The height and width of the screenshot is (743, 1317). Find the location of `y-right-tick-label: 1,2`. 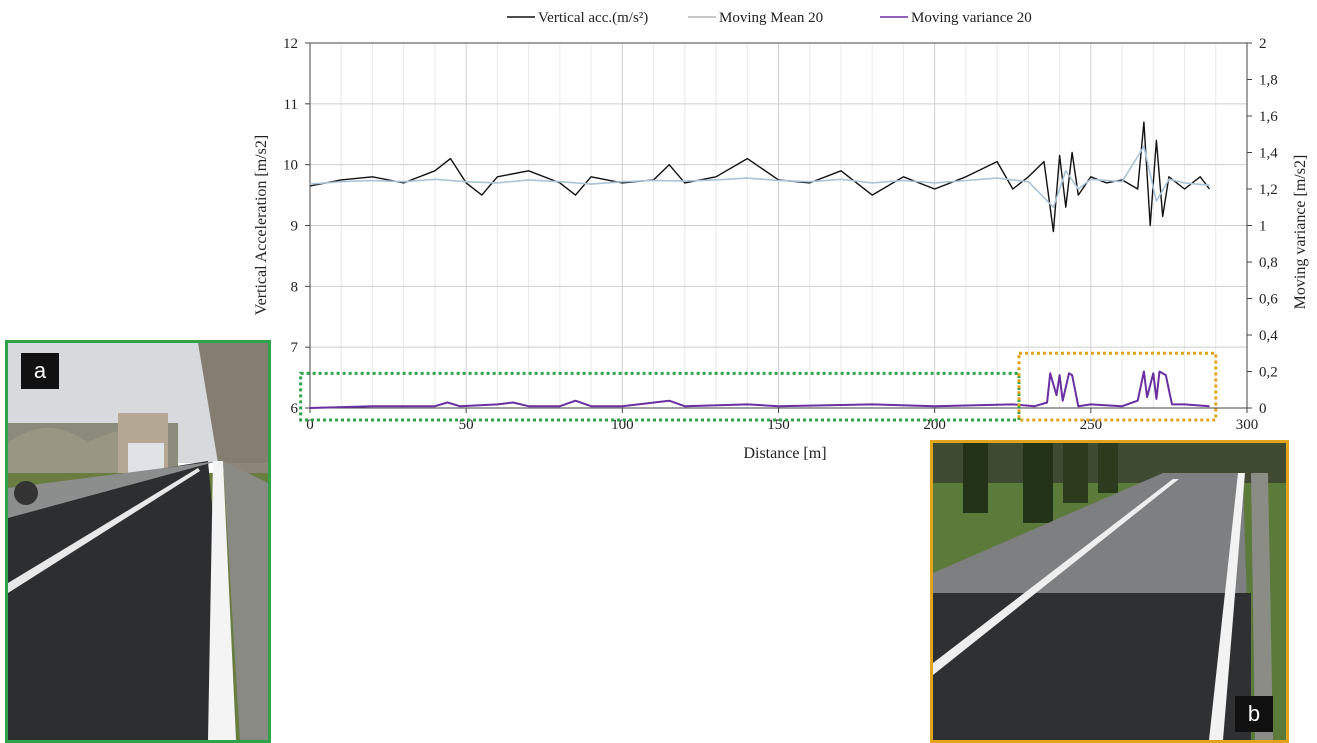

y-right-tick-label: 1,2 is located at coordinates (1268, 190).